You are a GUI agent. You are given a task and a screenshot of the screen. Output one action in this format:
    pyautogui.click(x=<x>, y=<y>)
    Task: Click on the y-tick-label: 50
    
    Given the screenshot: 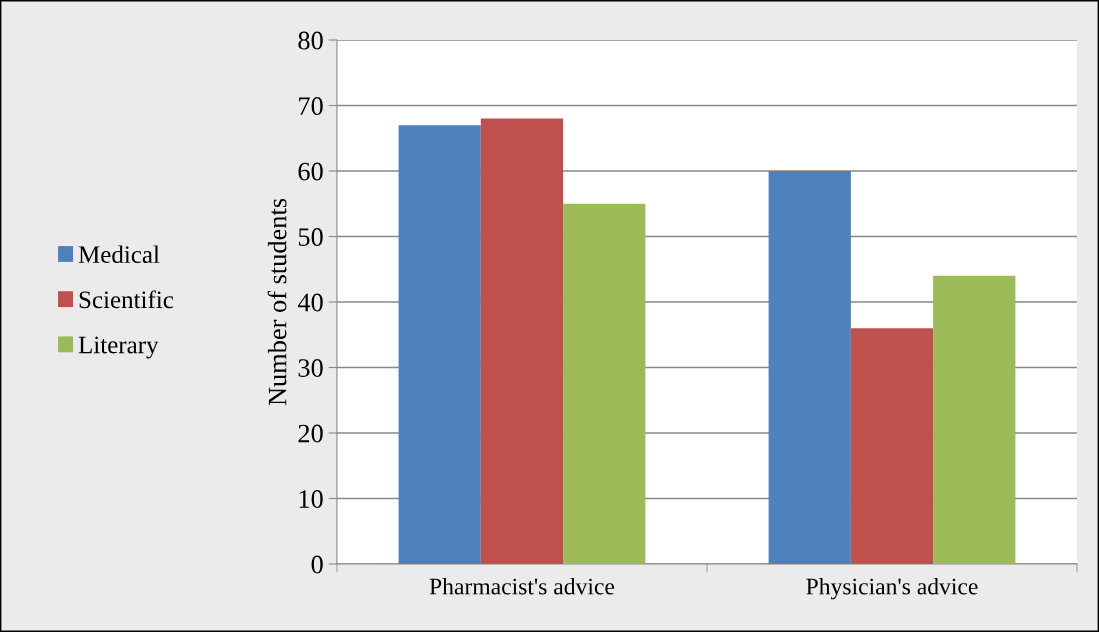 What is the action you would take?
    pyautogui.click(x=310, y=237)
    